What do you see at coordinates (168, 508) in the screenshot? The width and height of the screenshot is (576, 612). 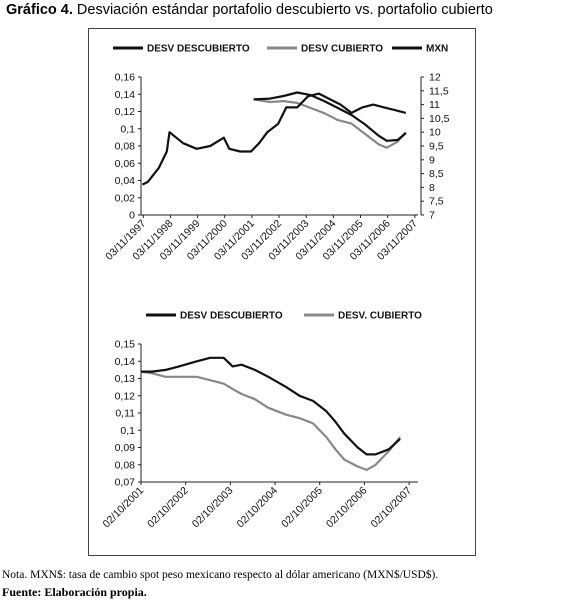 I see `x-tick-label: 02/10/2002` at bounding box center [168, 508].